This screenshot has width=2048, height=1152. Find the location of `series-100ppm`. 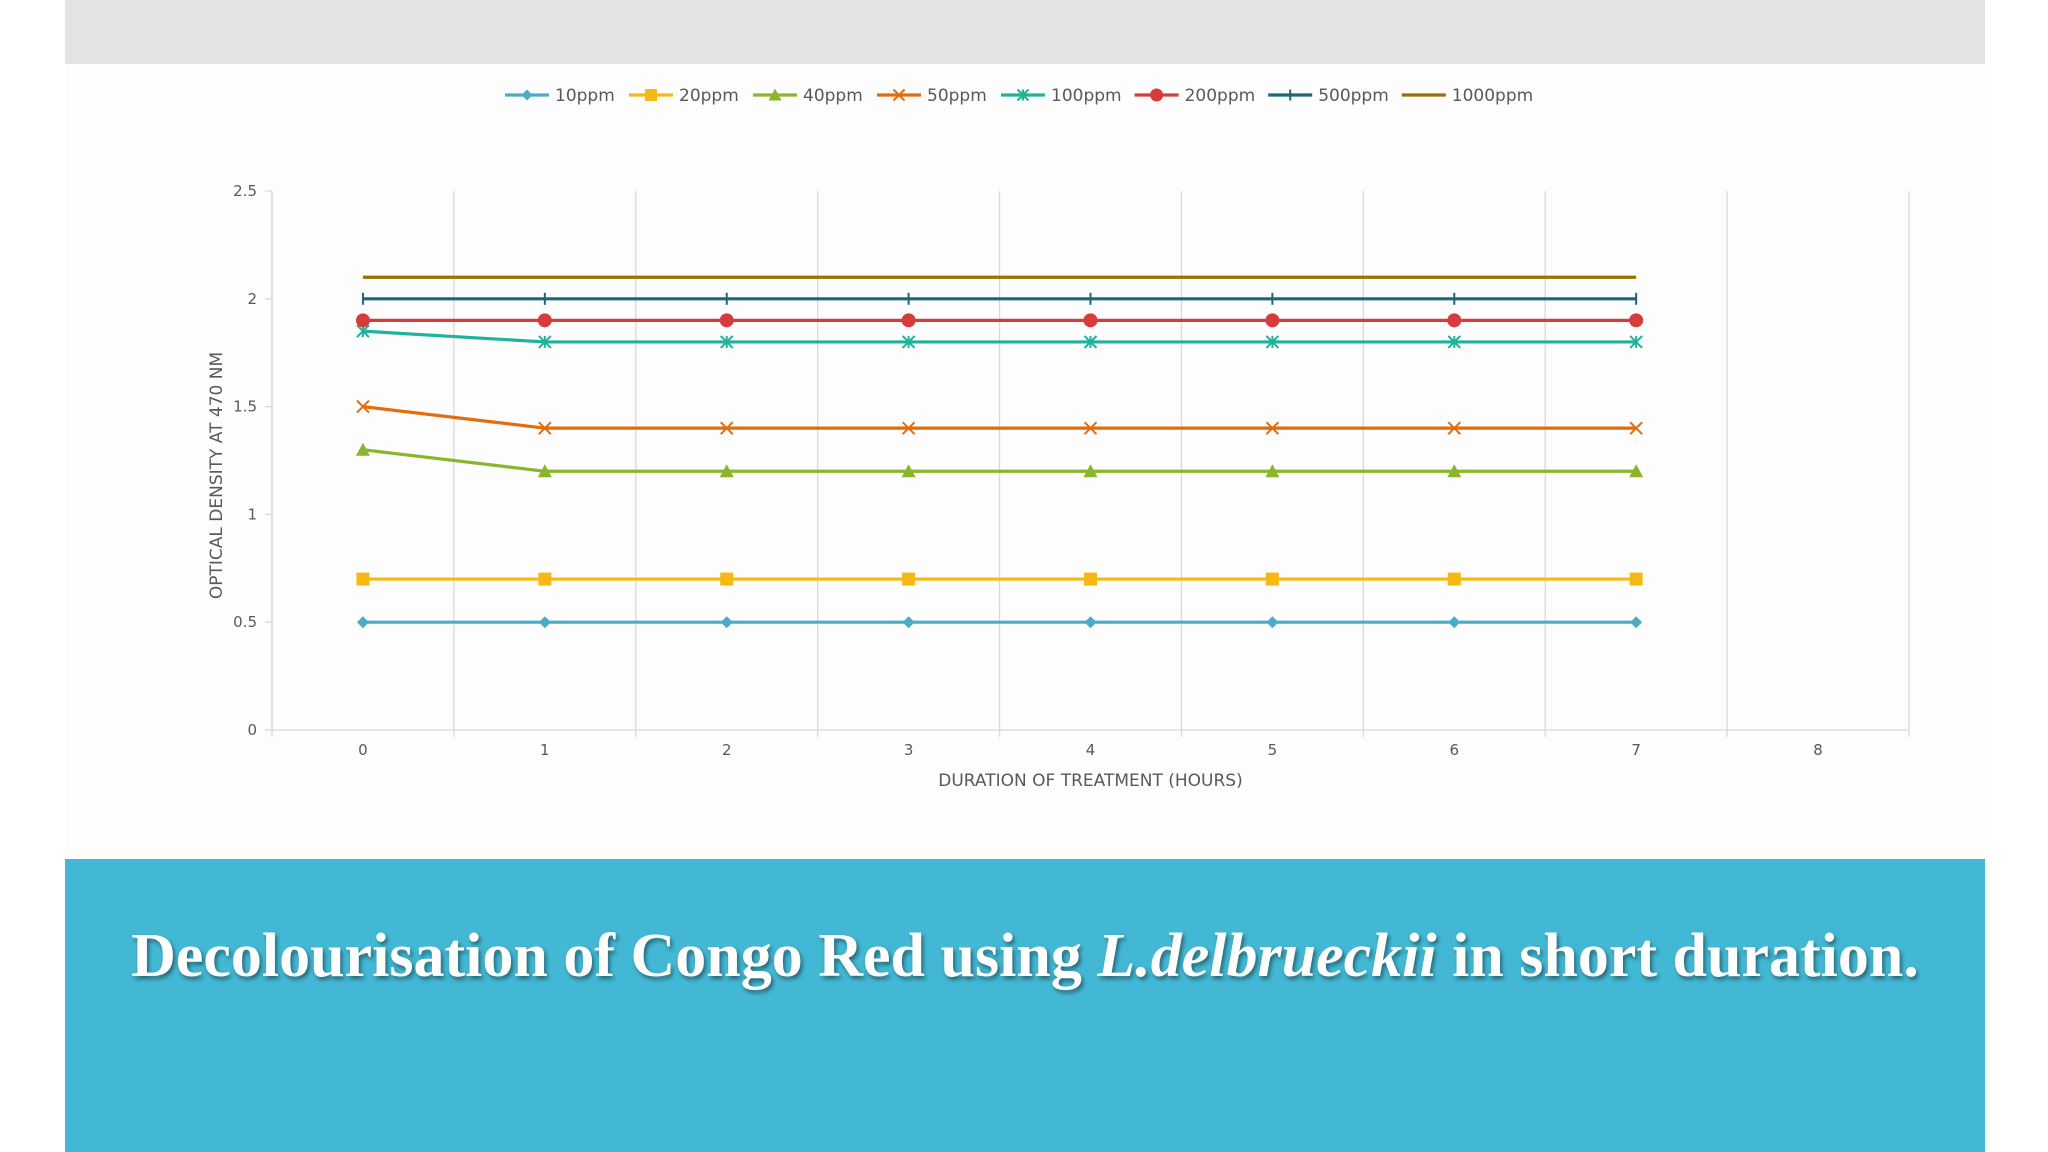

series-100ppm is located at coordinates (999, 336).